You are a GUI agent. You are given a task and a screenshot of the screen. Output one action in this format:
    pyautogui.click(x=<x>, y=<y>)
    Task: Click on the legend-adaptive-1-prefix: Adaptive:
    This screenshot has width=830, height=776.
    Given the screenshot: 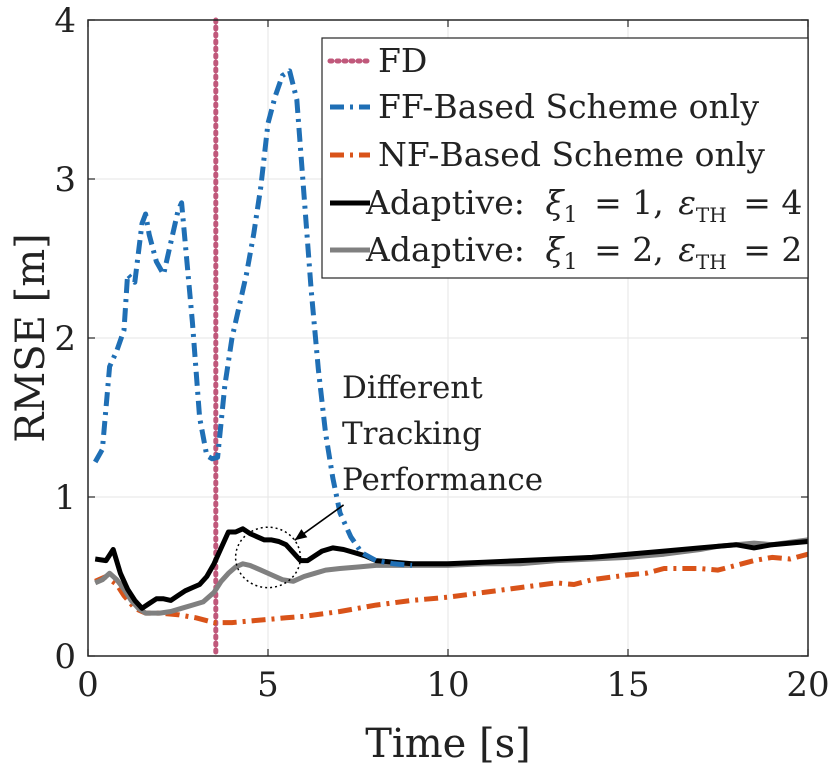 What is the action you would take?
    pyautogui.click(x=445, y=202)
    